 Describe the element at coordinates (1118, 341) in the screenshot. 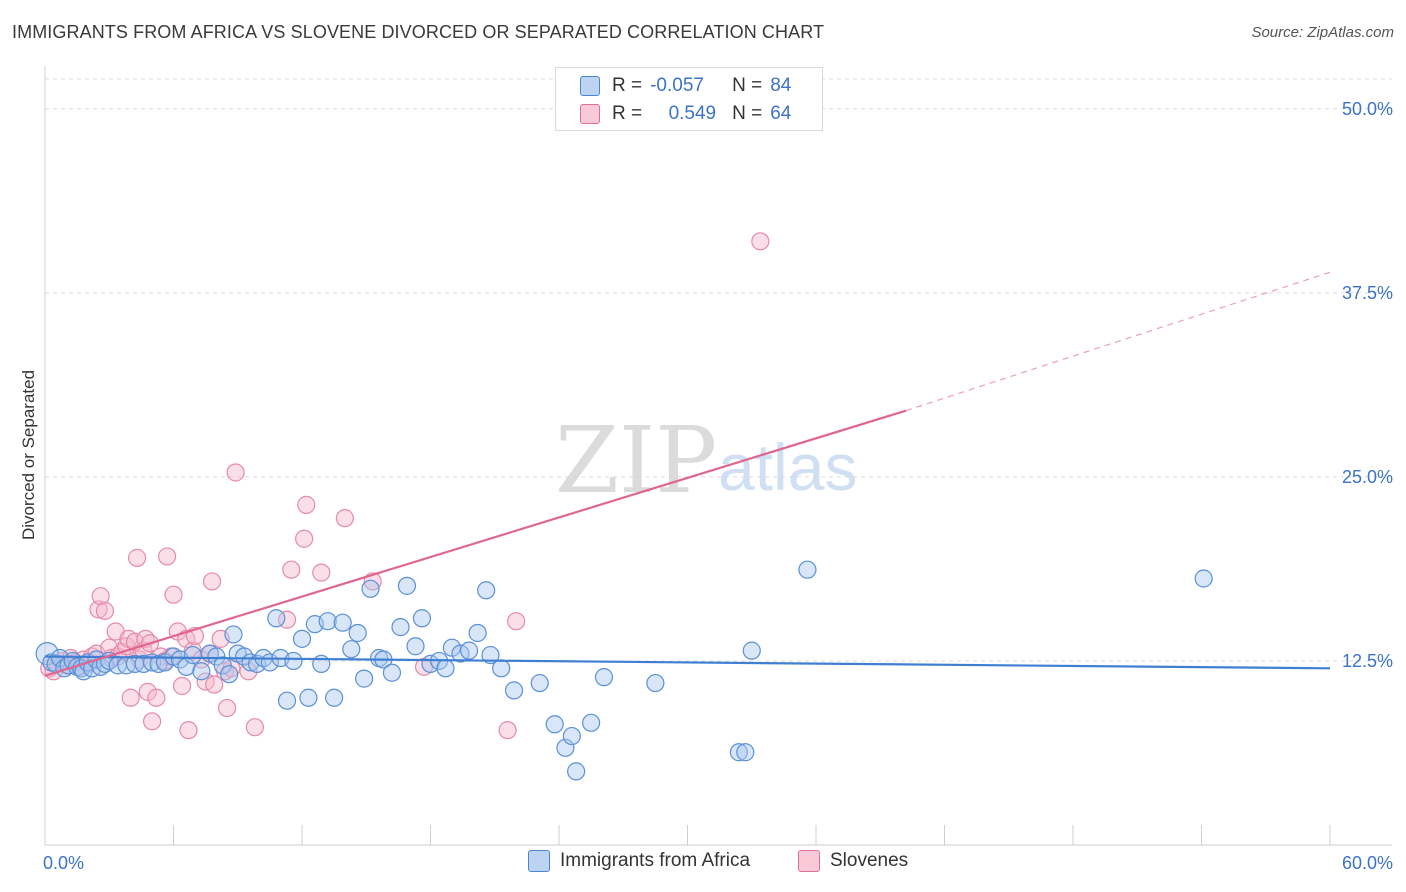

I see `slovenes-trend-extension` at that location.